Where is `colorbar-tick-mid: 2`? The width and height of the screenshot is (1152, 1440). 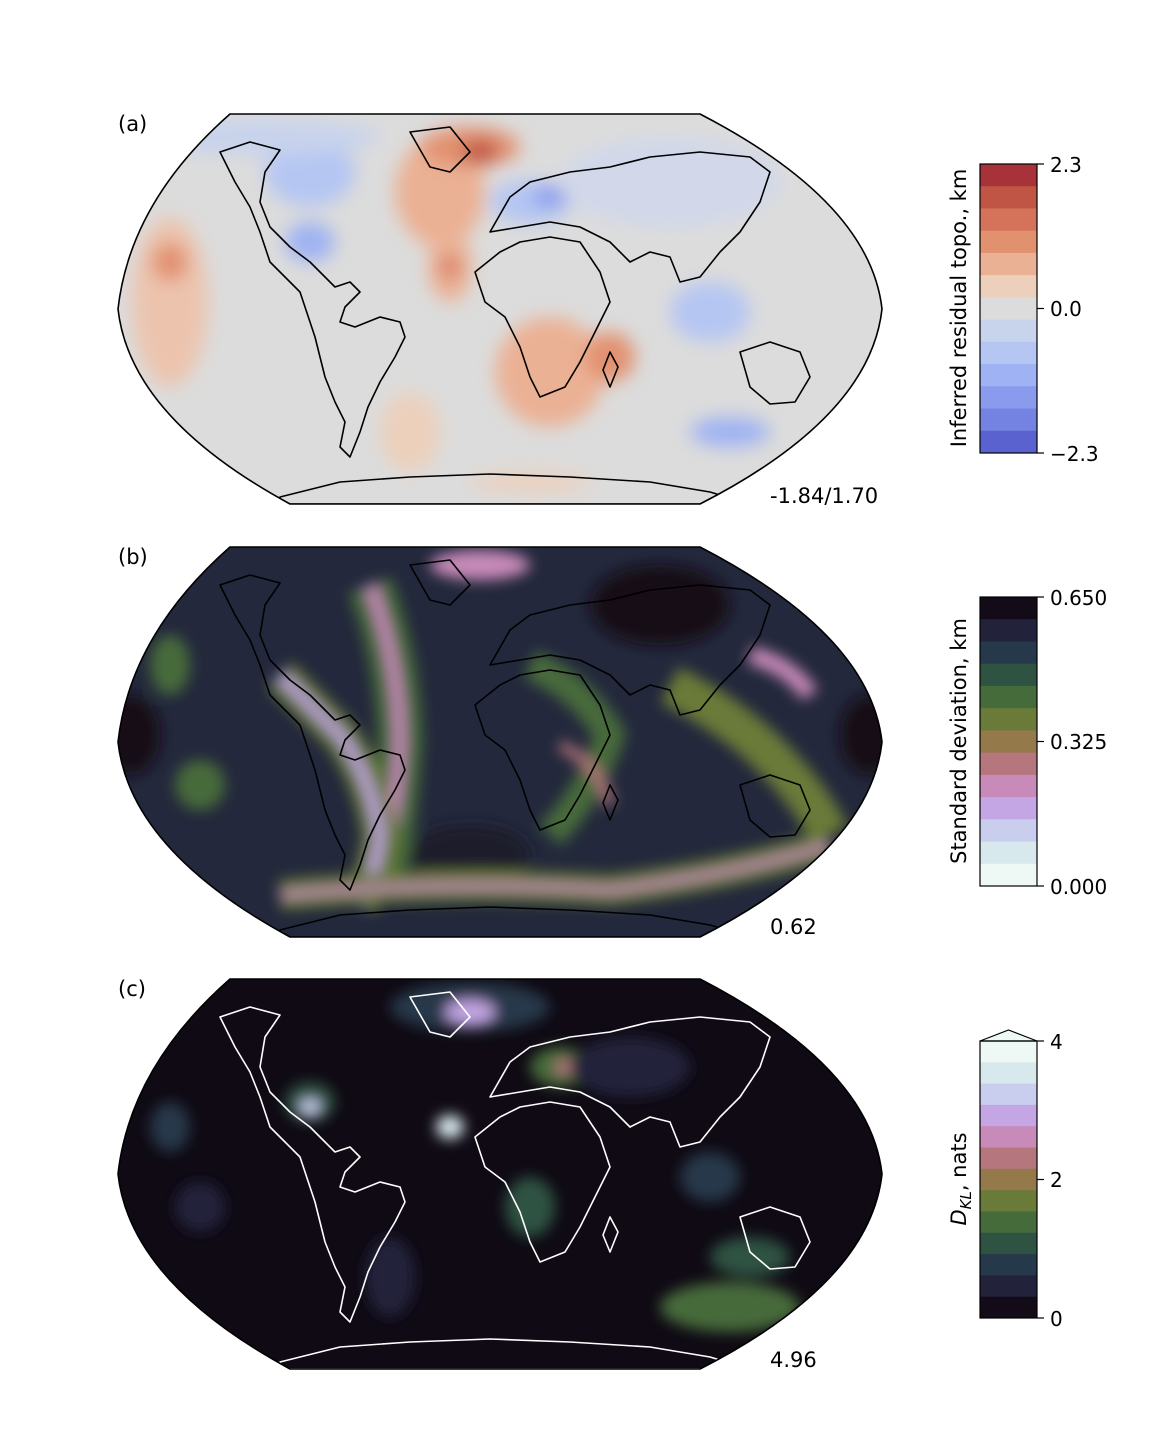 colorbar-tick-mid: 2 is located at coordinates (1056, 1180).